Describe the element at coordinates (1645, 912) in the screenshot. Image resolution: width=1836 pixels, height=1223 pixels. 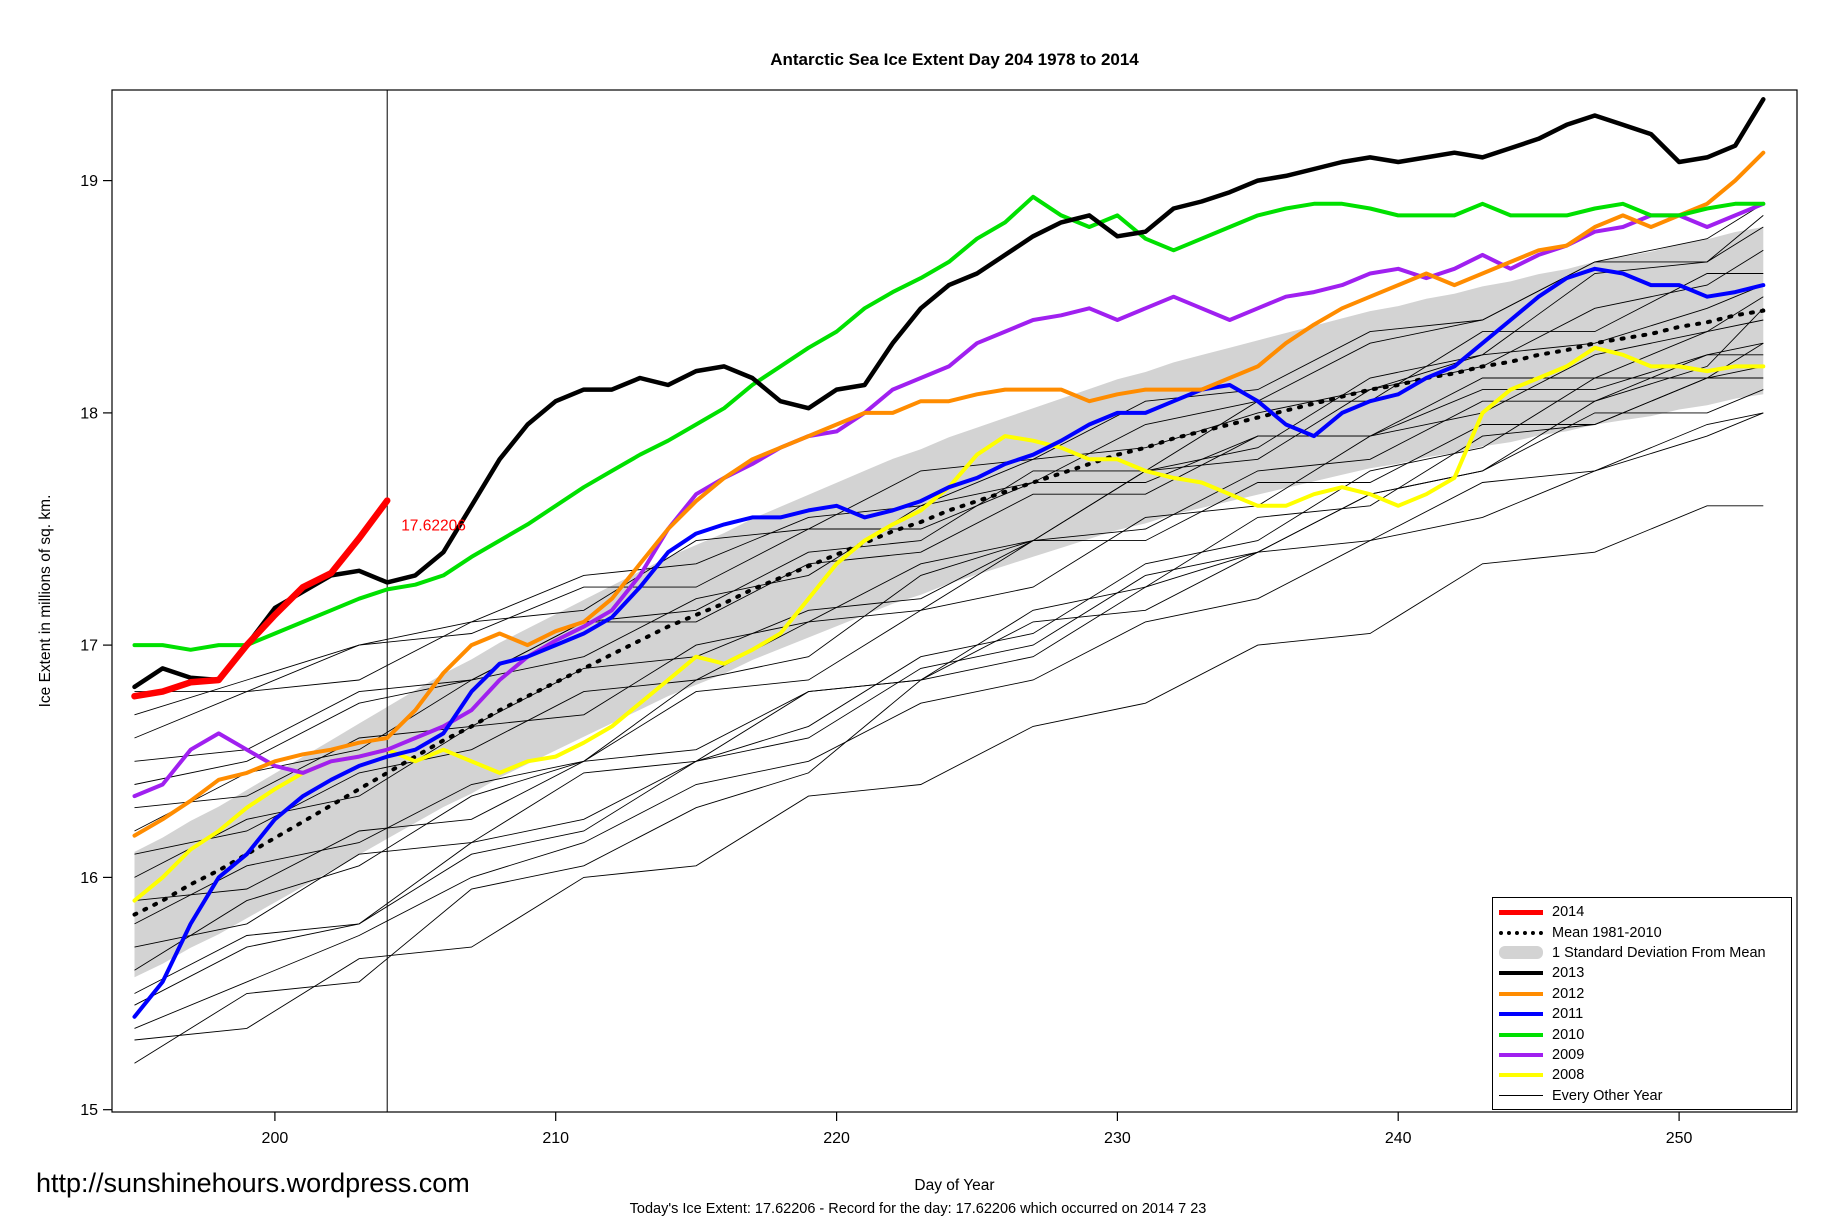
I see `legend-item-2014: 2014` at that location.